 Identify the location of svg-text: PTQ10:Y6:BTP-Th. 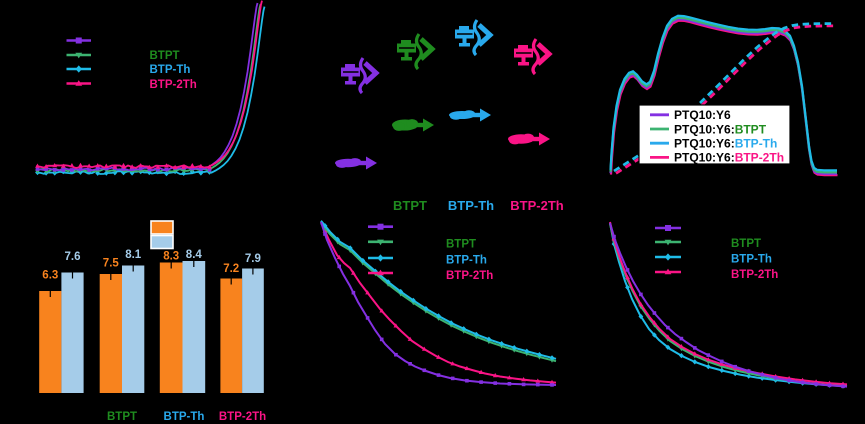
(725, 144).